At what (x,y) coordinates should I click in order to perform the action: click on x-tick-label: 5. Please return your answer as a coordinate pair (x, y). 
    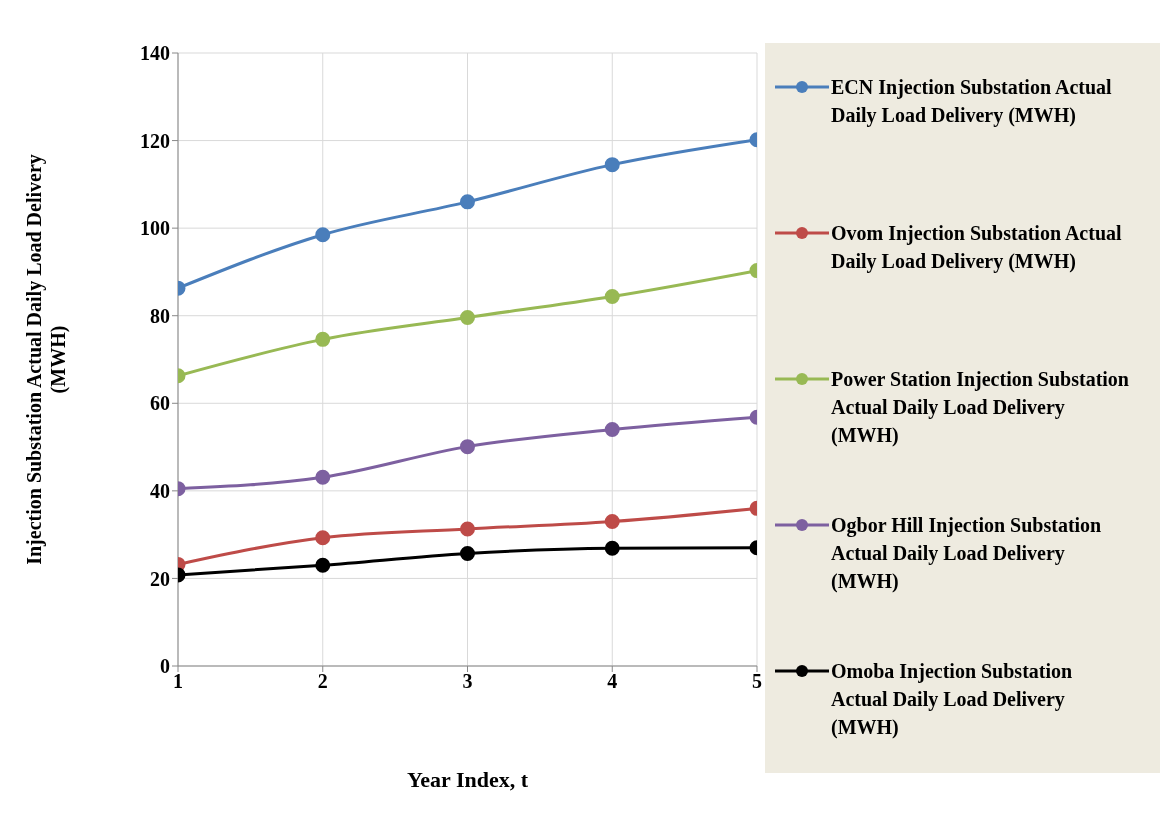
    Looking at the image, I should click on (757, 681).